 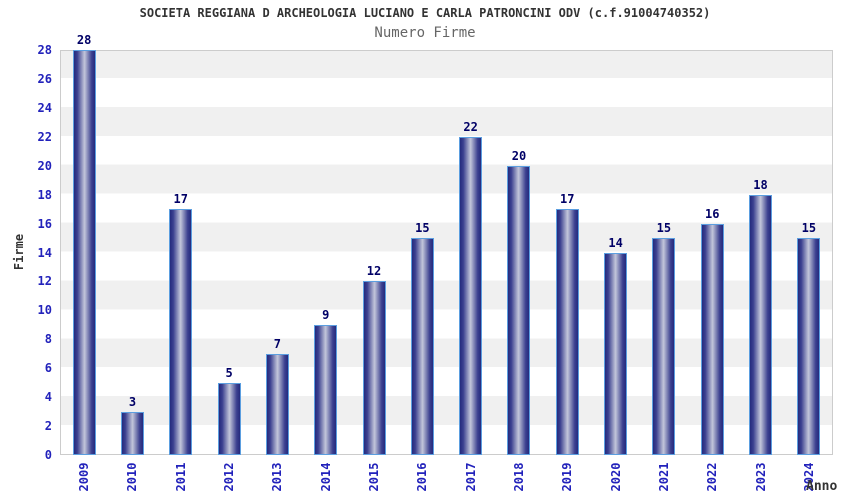 What do you see at coordinates (325, 477) in the screenshot?
I see `x-tick-label: 2014` at bounding box center [325, 477].